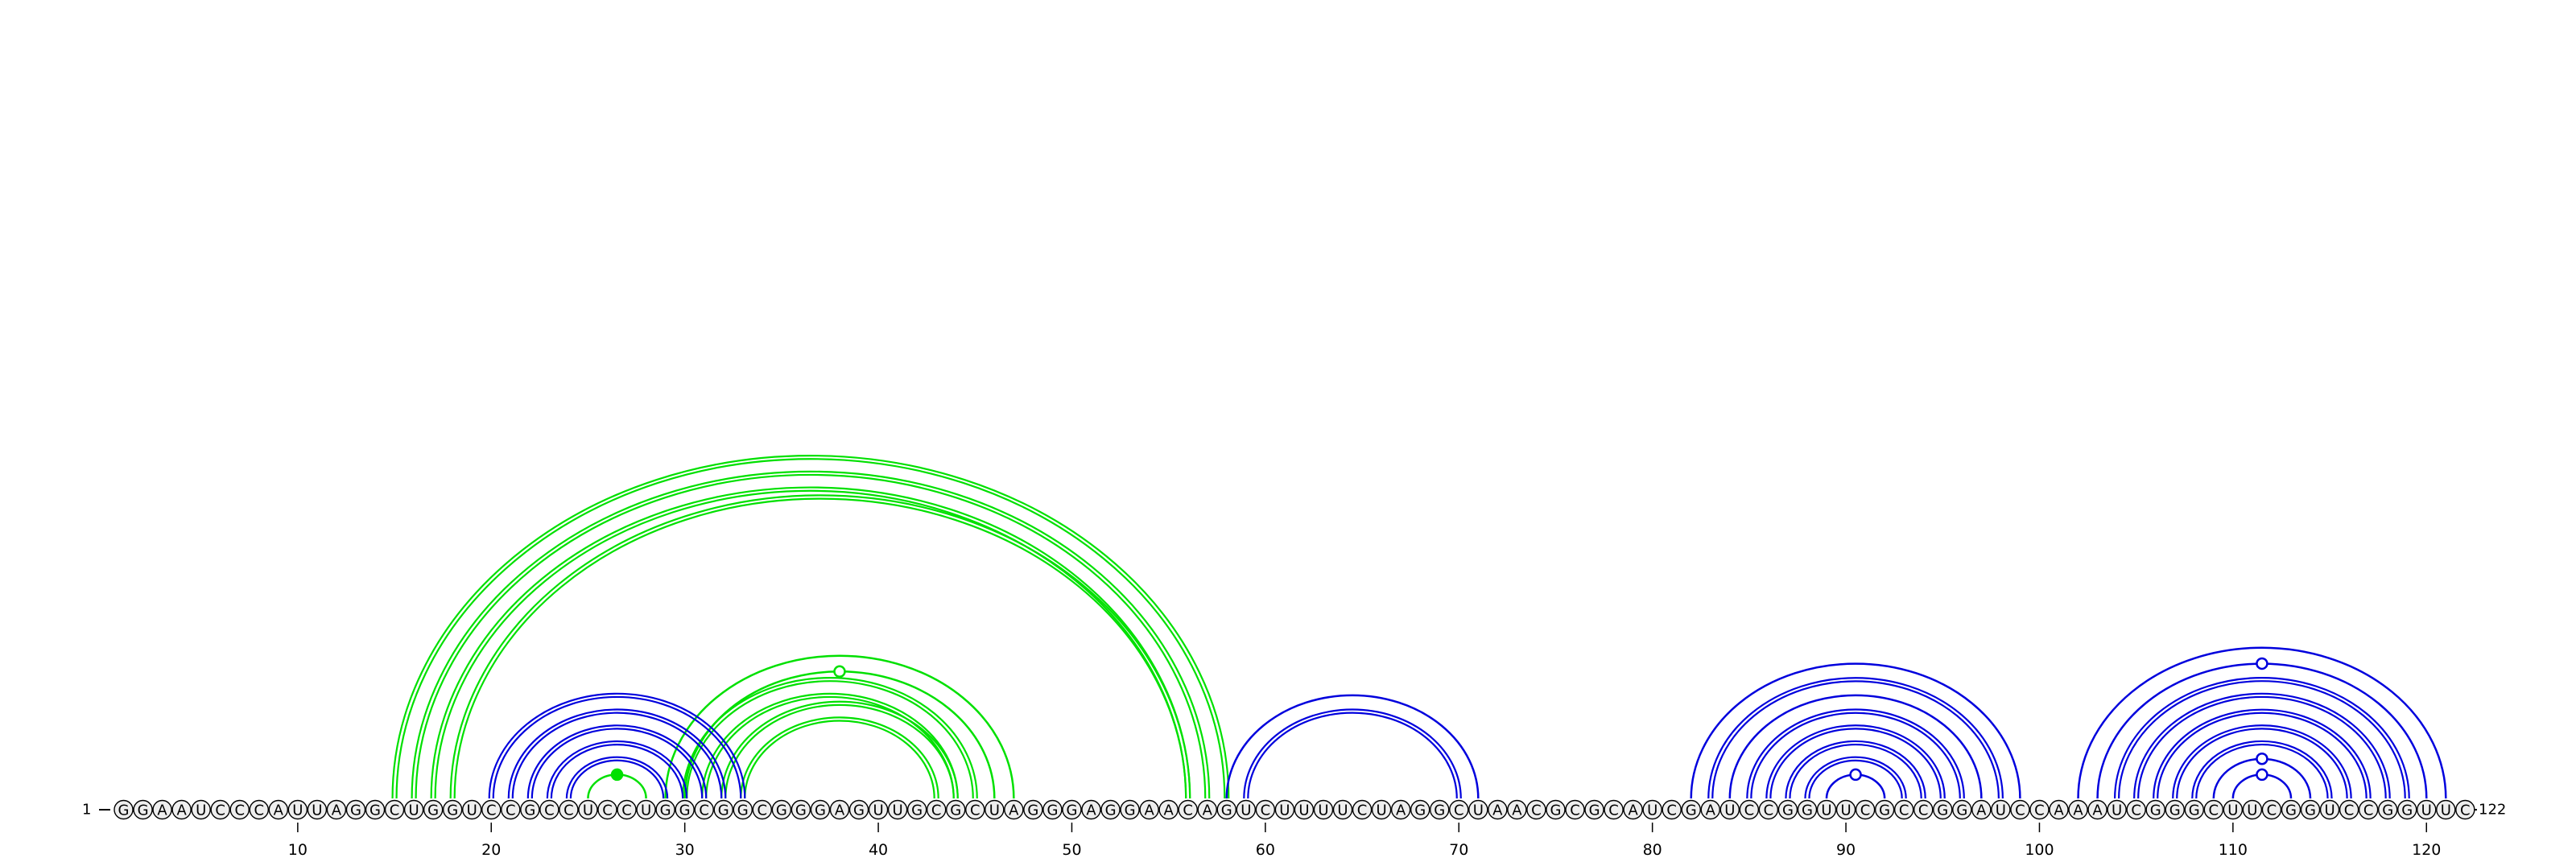 This screenshot has width=2576, height=858. I want to click on arc-marker, so click(2262, 775).